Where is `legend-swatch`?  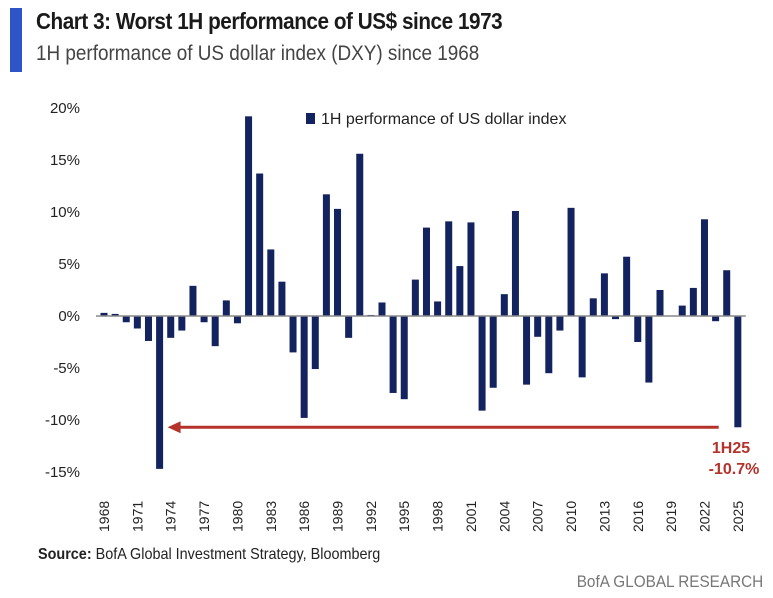
legend-swatch is located at coordinates (310, 118).